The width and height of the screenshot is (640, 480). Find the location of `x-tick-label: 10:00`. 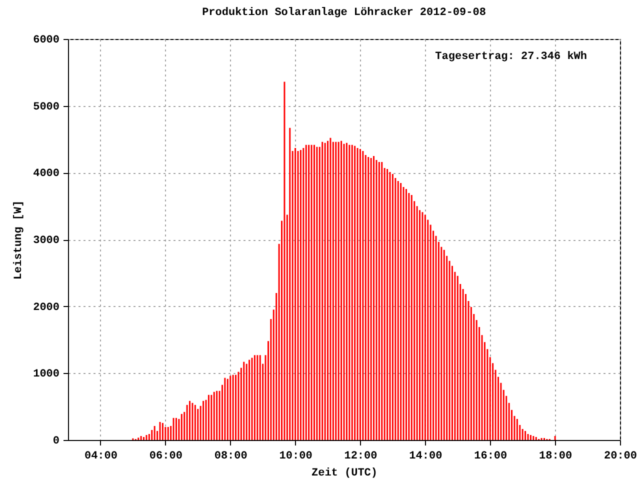

x-tick-label: 10:00 is located at coordinates (295, 456).